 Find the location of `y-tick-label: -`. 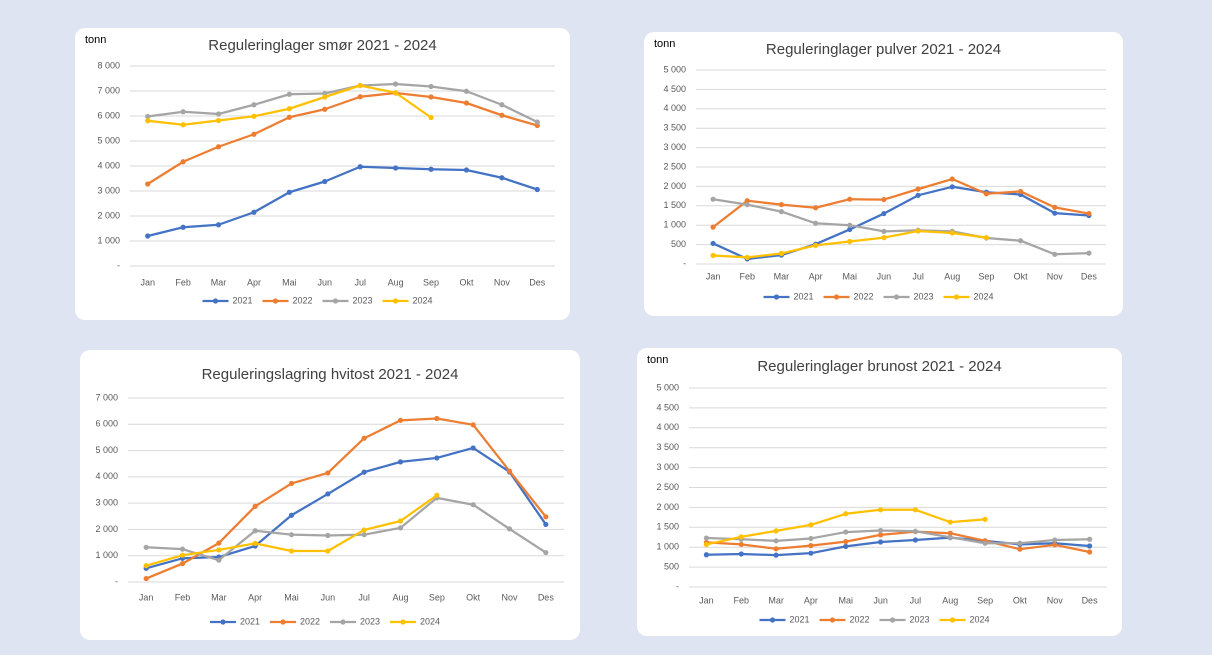

y-tick-label: - is located at coordinates (684, 263).